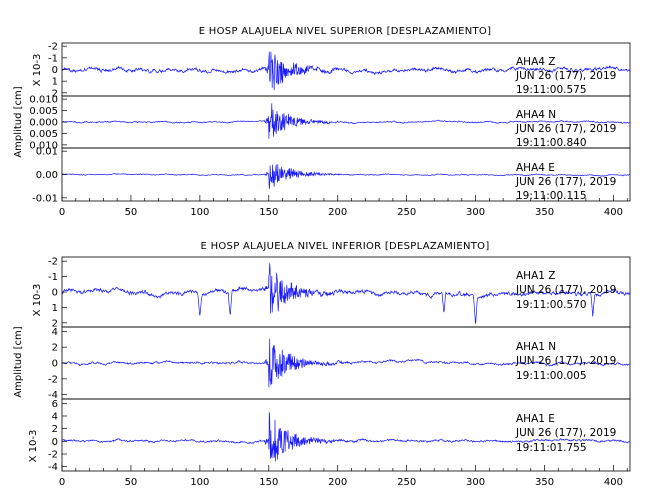 This screenshot has width=650, height=500. I want to click on time-label: 19:11:00.005, so click(551, 376).